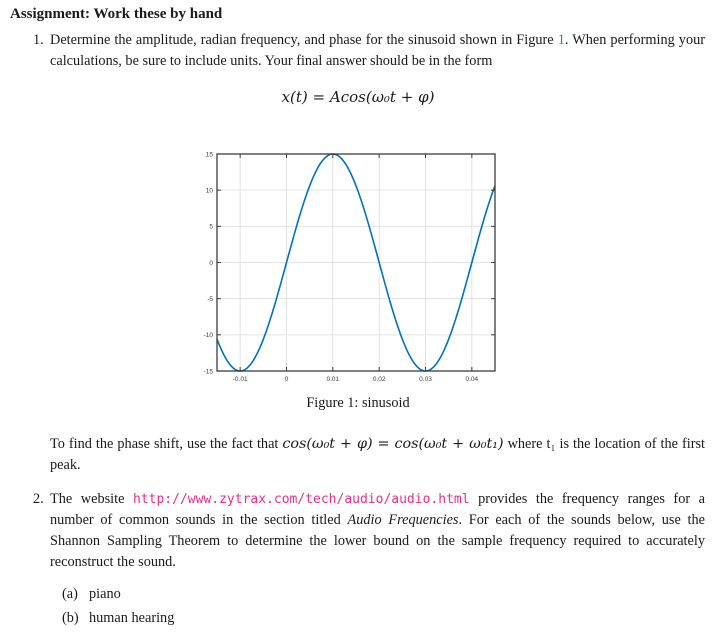  What do you see at coordinates (358, 97) in the screenshot?
I see `equation-display: x(t) = Acos(ω₀t + φ)` at bounding box center [358, 97].